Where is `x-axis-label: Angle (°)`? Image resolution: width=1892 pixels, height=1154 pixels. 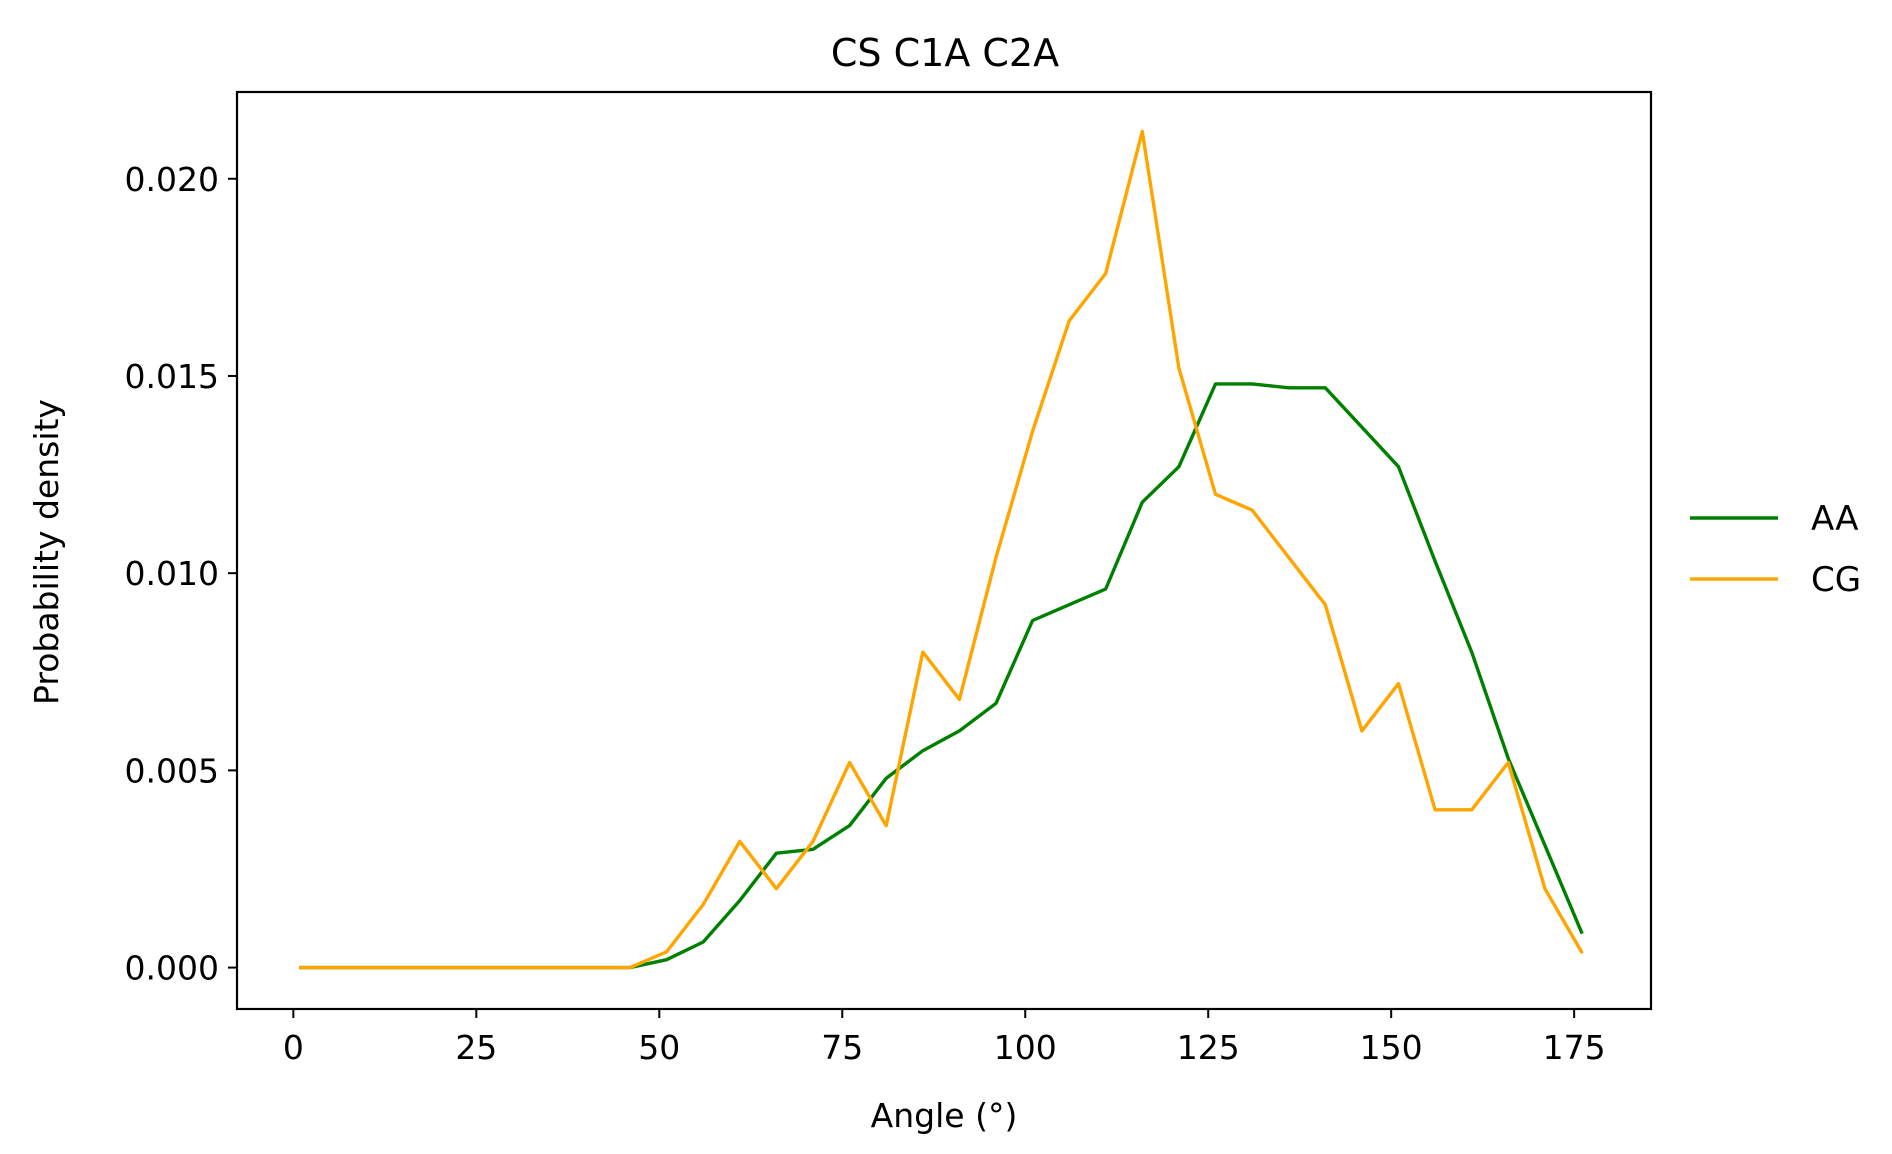 x-axis-label: Angle (°) is located at coordinates (944, 1115).